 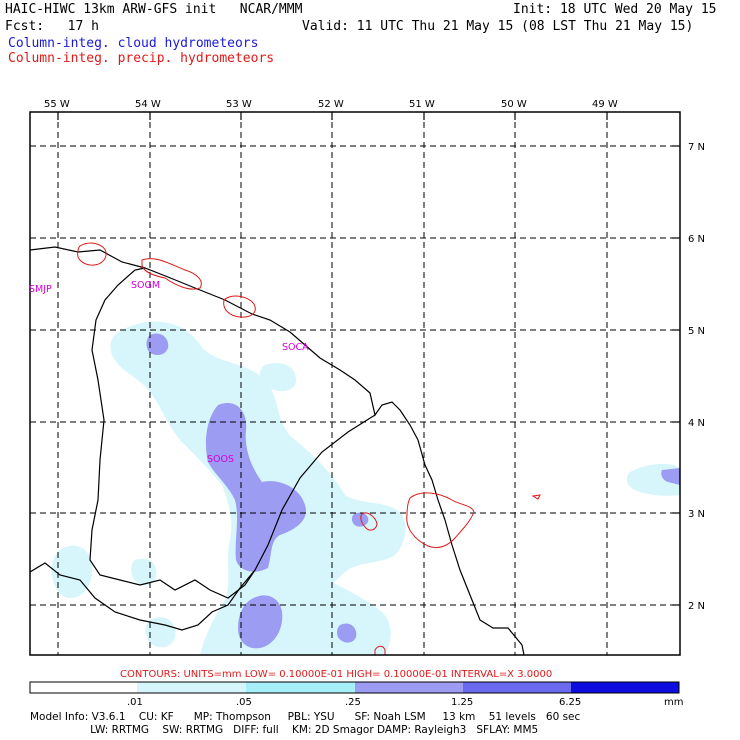 I want to click on latitude-labels: 7 N 6 N 5 N 4 N 3 N 2 N, so click(x=696, y=377).